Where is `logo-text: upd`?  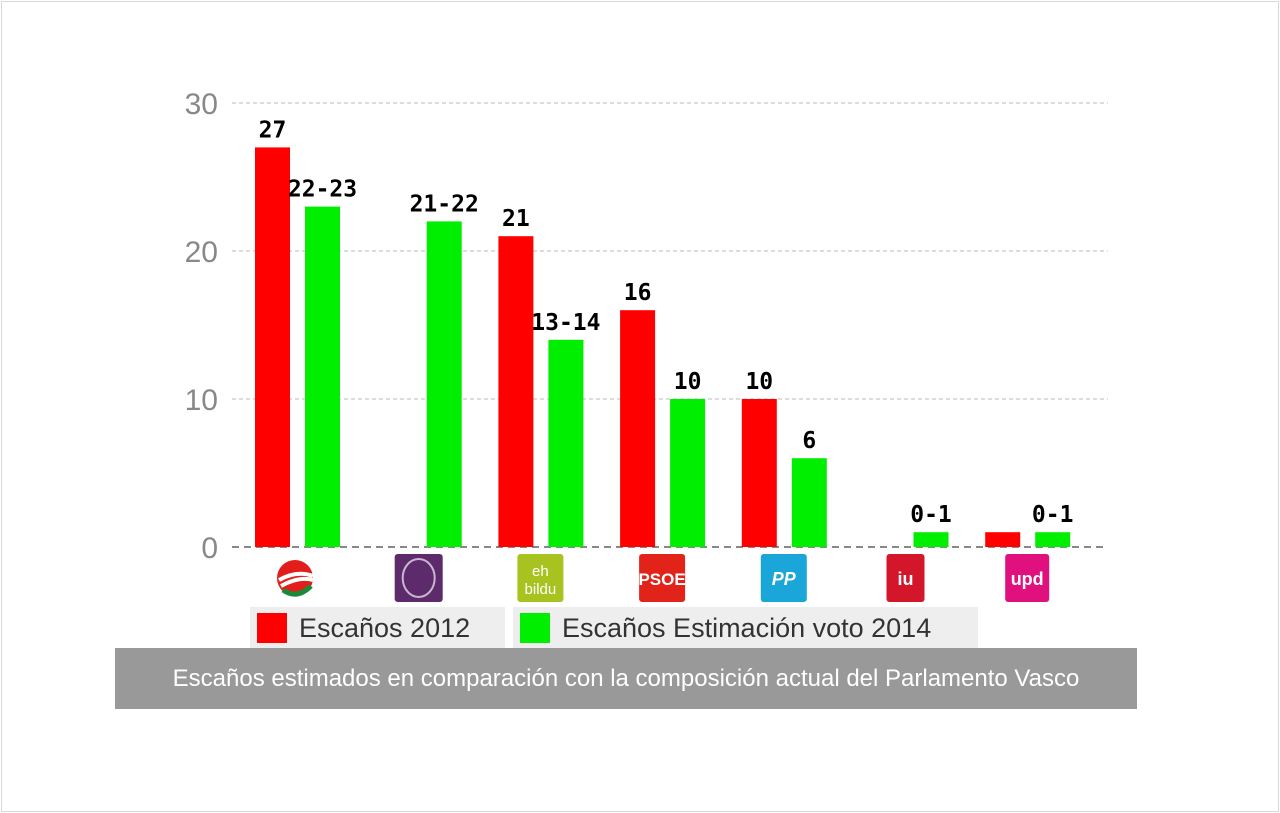
logo-text: upd is located at coordinates (1027, 579).